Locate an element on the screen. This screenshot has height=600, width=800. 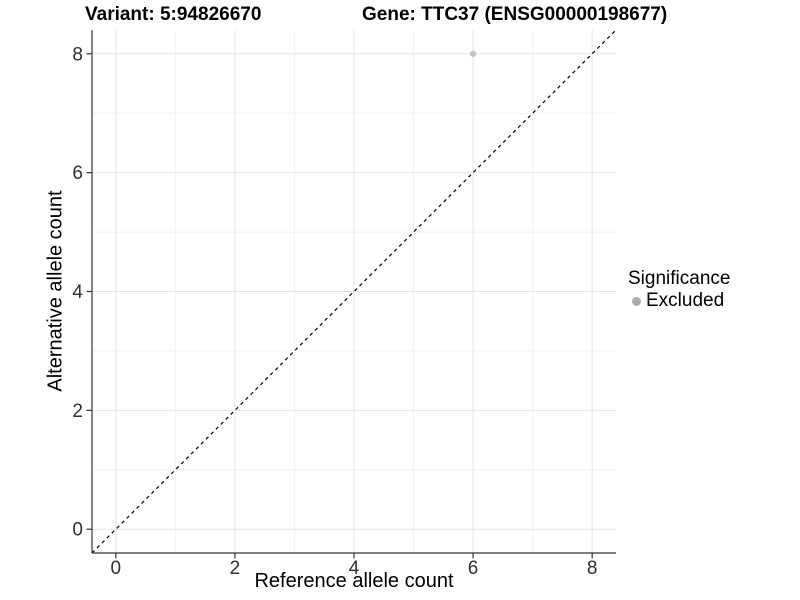
legend-point-icon is located at coordinates (636, 301).